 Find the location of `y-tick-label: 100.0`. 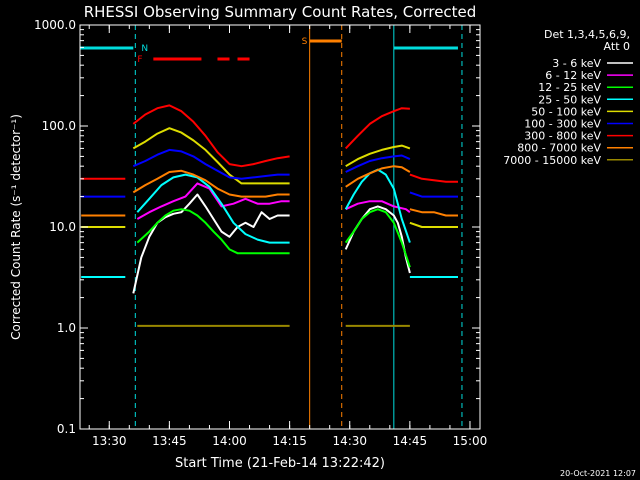

y-tick-label: 100.0 is located at coordinates (59, 126).